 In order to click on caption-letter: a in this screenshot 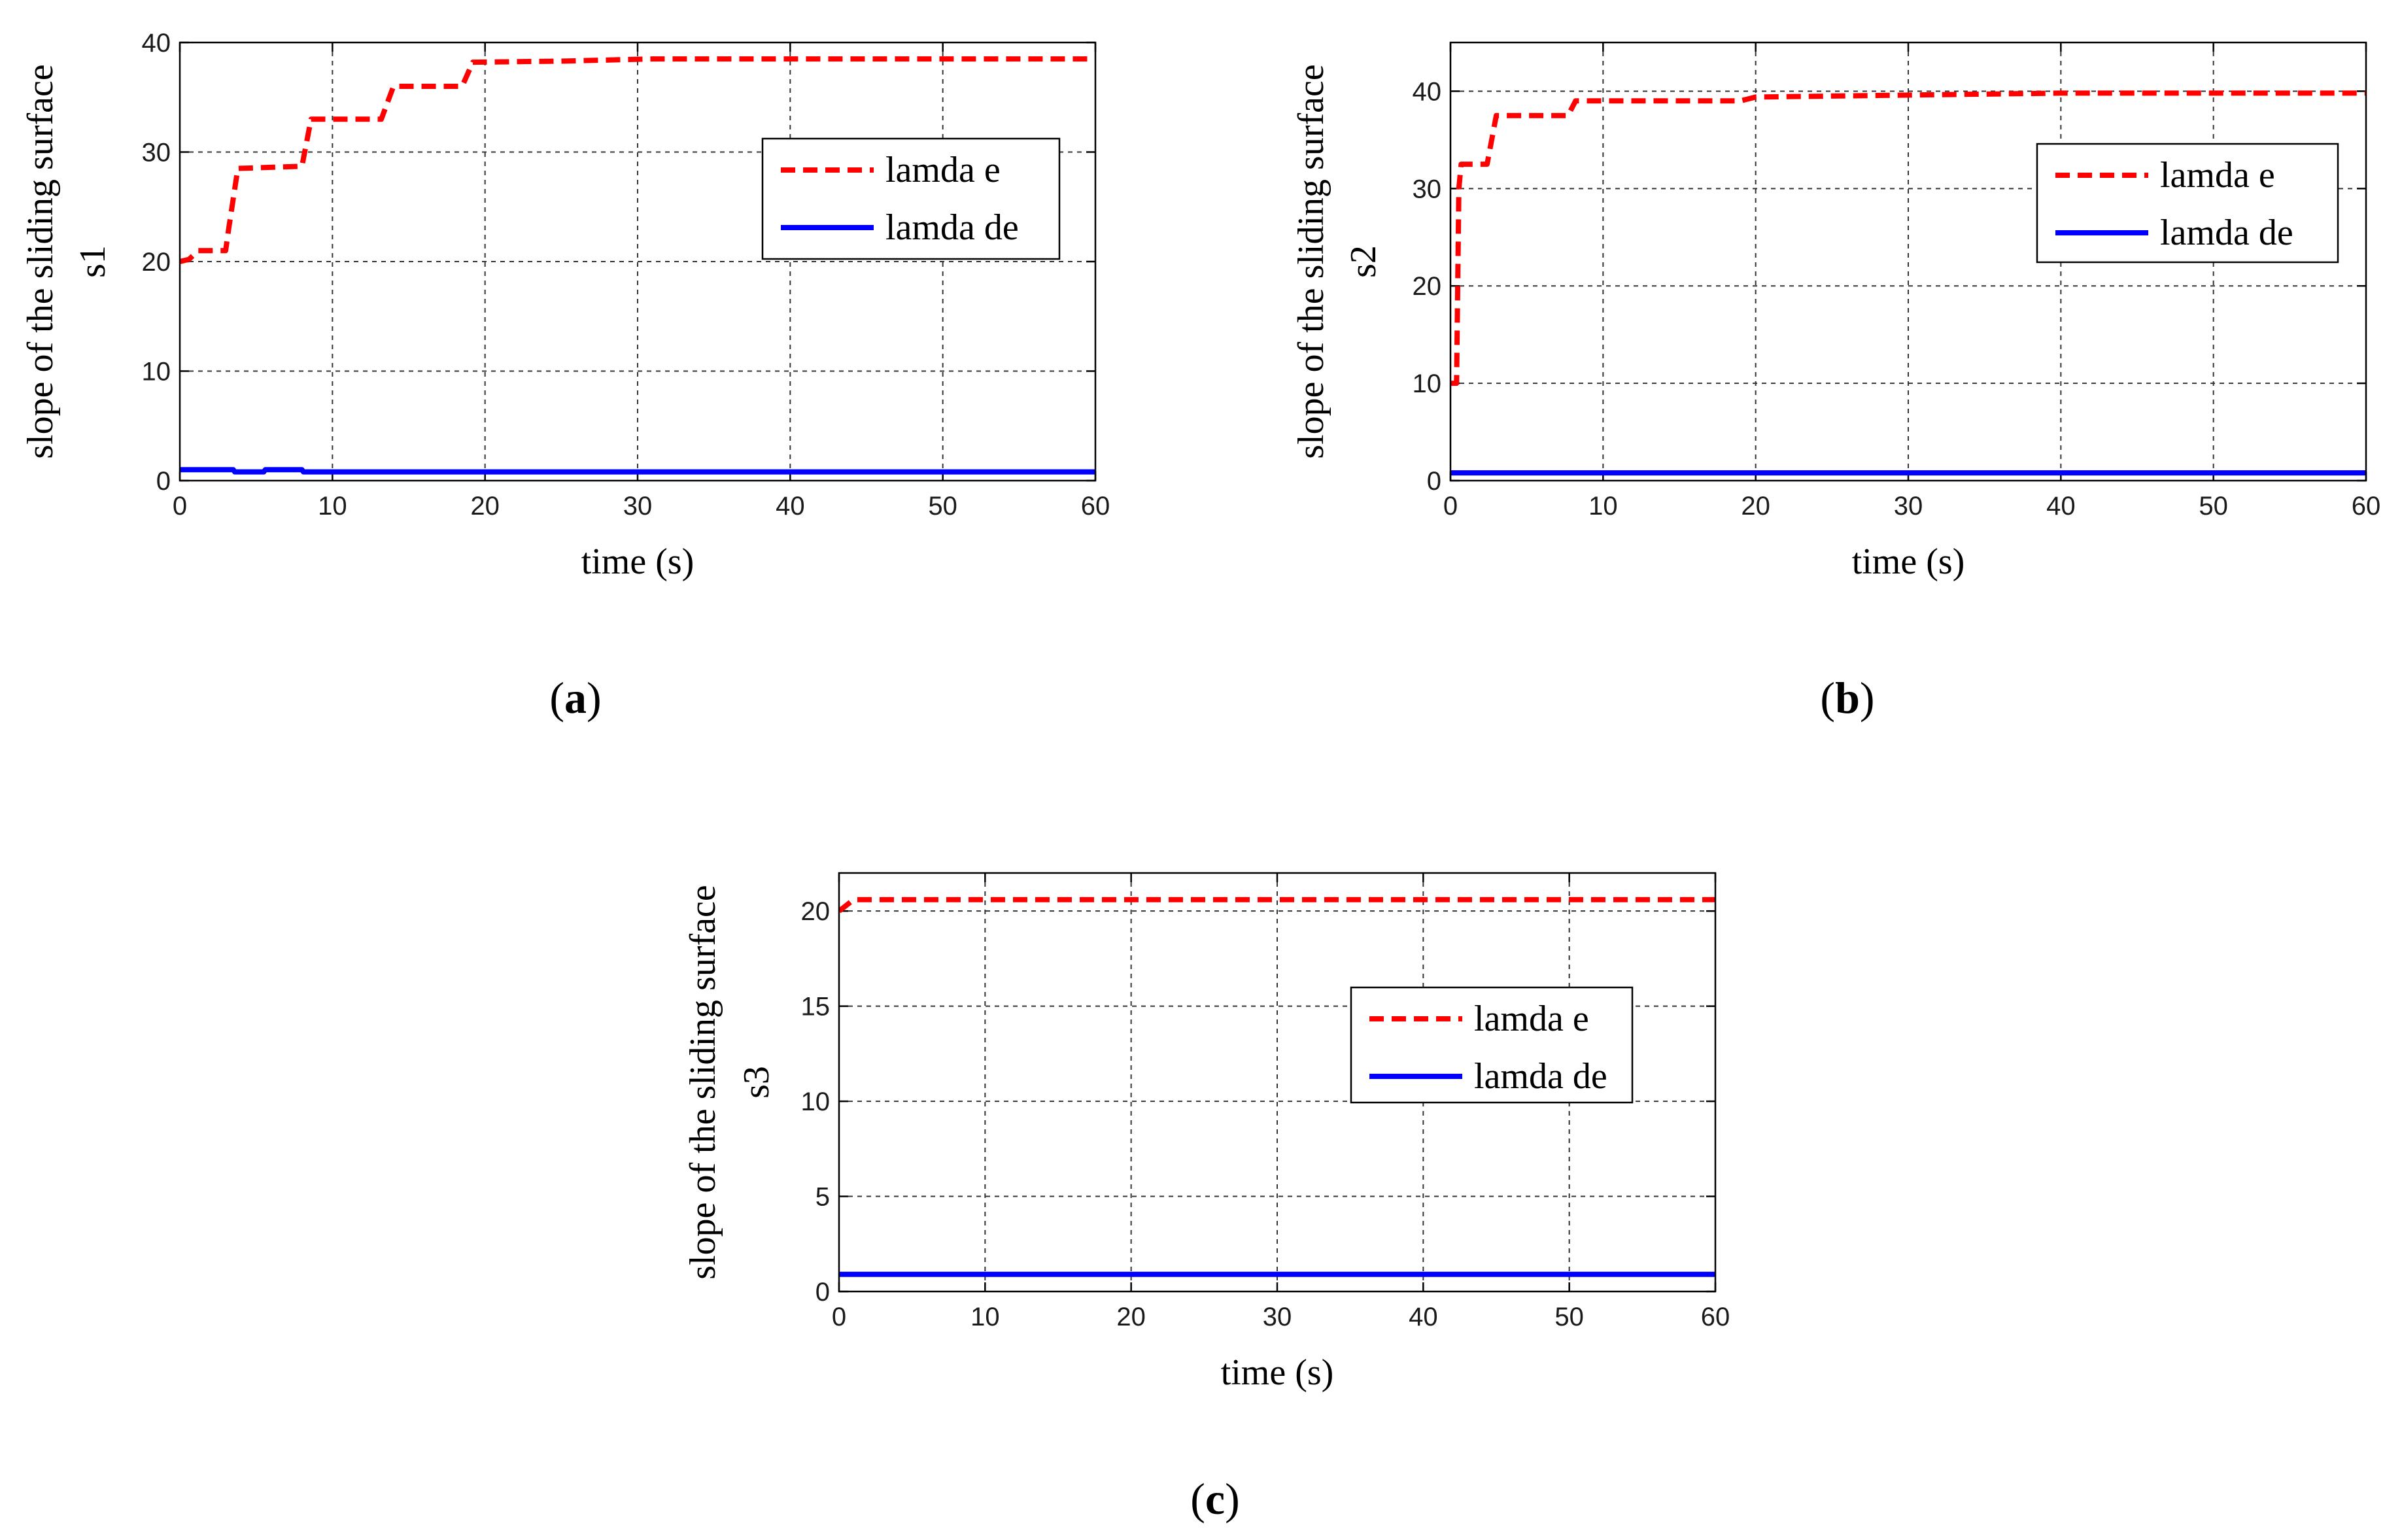, I will do `click(575, 698)`.